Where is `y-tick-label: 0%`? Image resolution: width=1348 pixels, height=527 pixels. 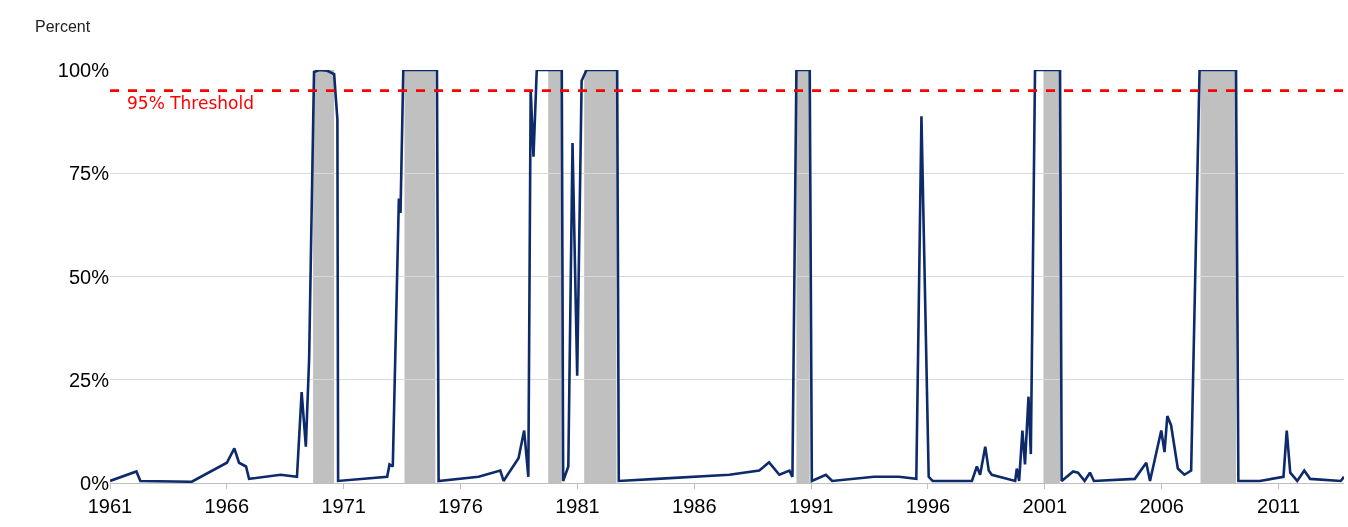
y-tick-label: 0% is located at coordinates (95, 483).